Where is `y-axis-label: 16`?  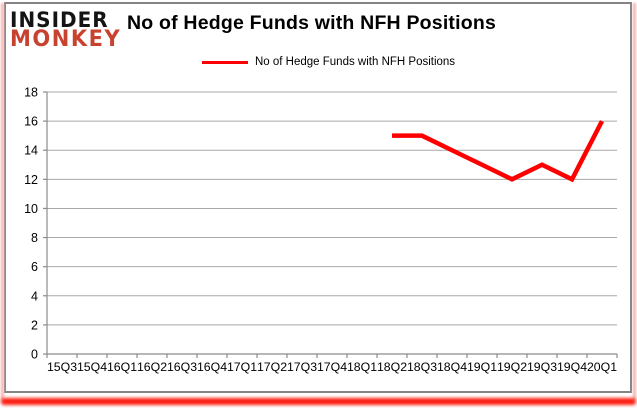
y-axis-label: 16 is located at coordinates (31, 122).